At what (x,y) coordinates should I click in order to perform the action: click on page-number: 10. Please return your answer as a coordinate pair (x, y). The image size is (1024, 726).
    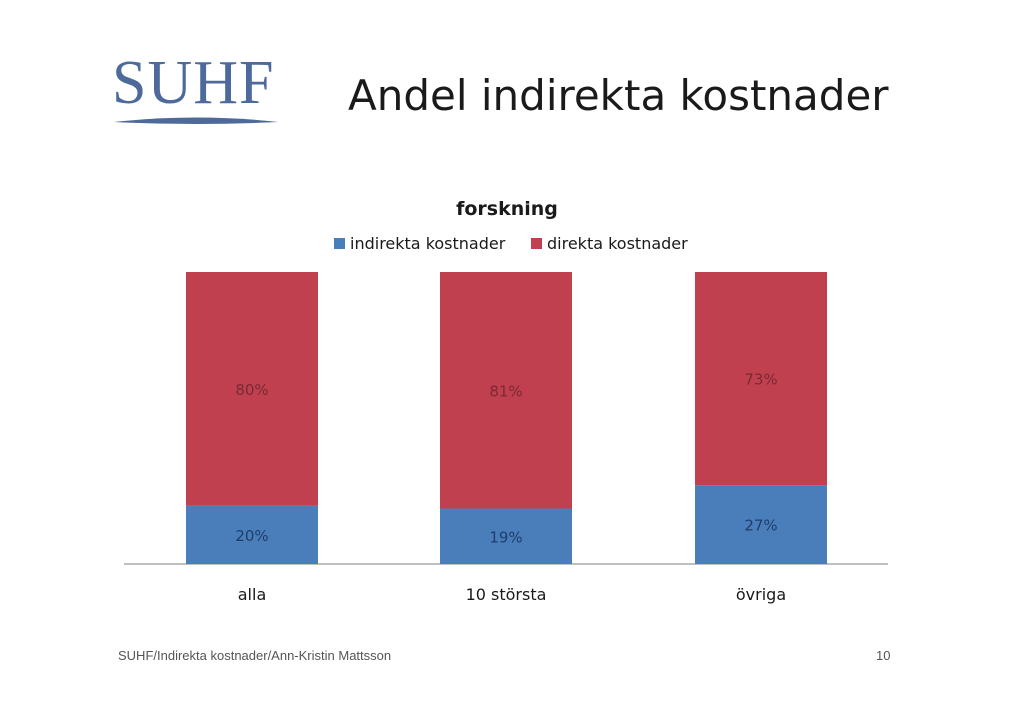
    Looking at the image, I should click on (883, 655).